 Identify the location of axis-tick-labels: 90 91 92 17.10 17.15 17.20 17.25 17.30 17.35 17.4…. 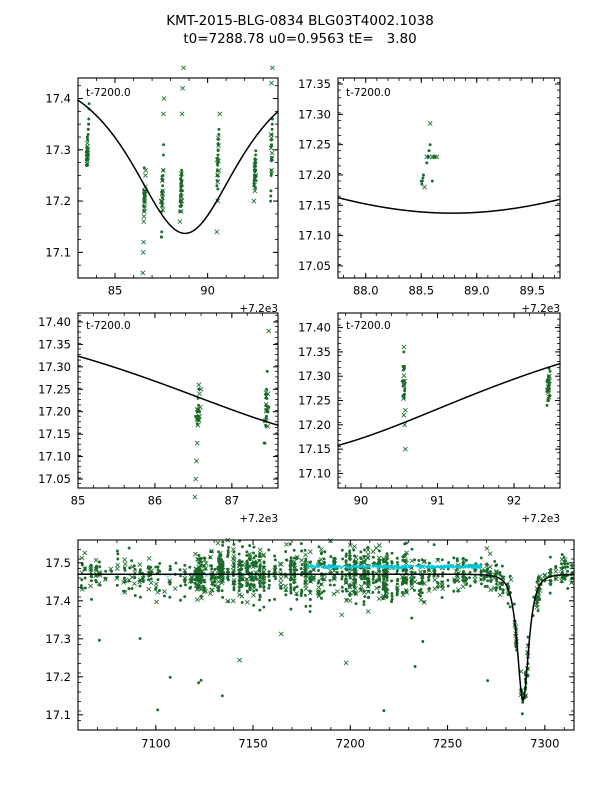
(409, 414).